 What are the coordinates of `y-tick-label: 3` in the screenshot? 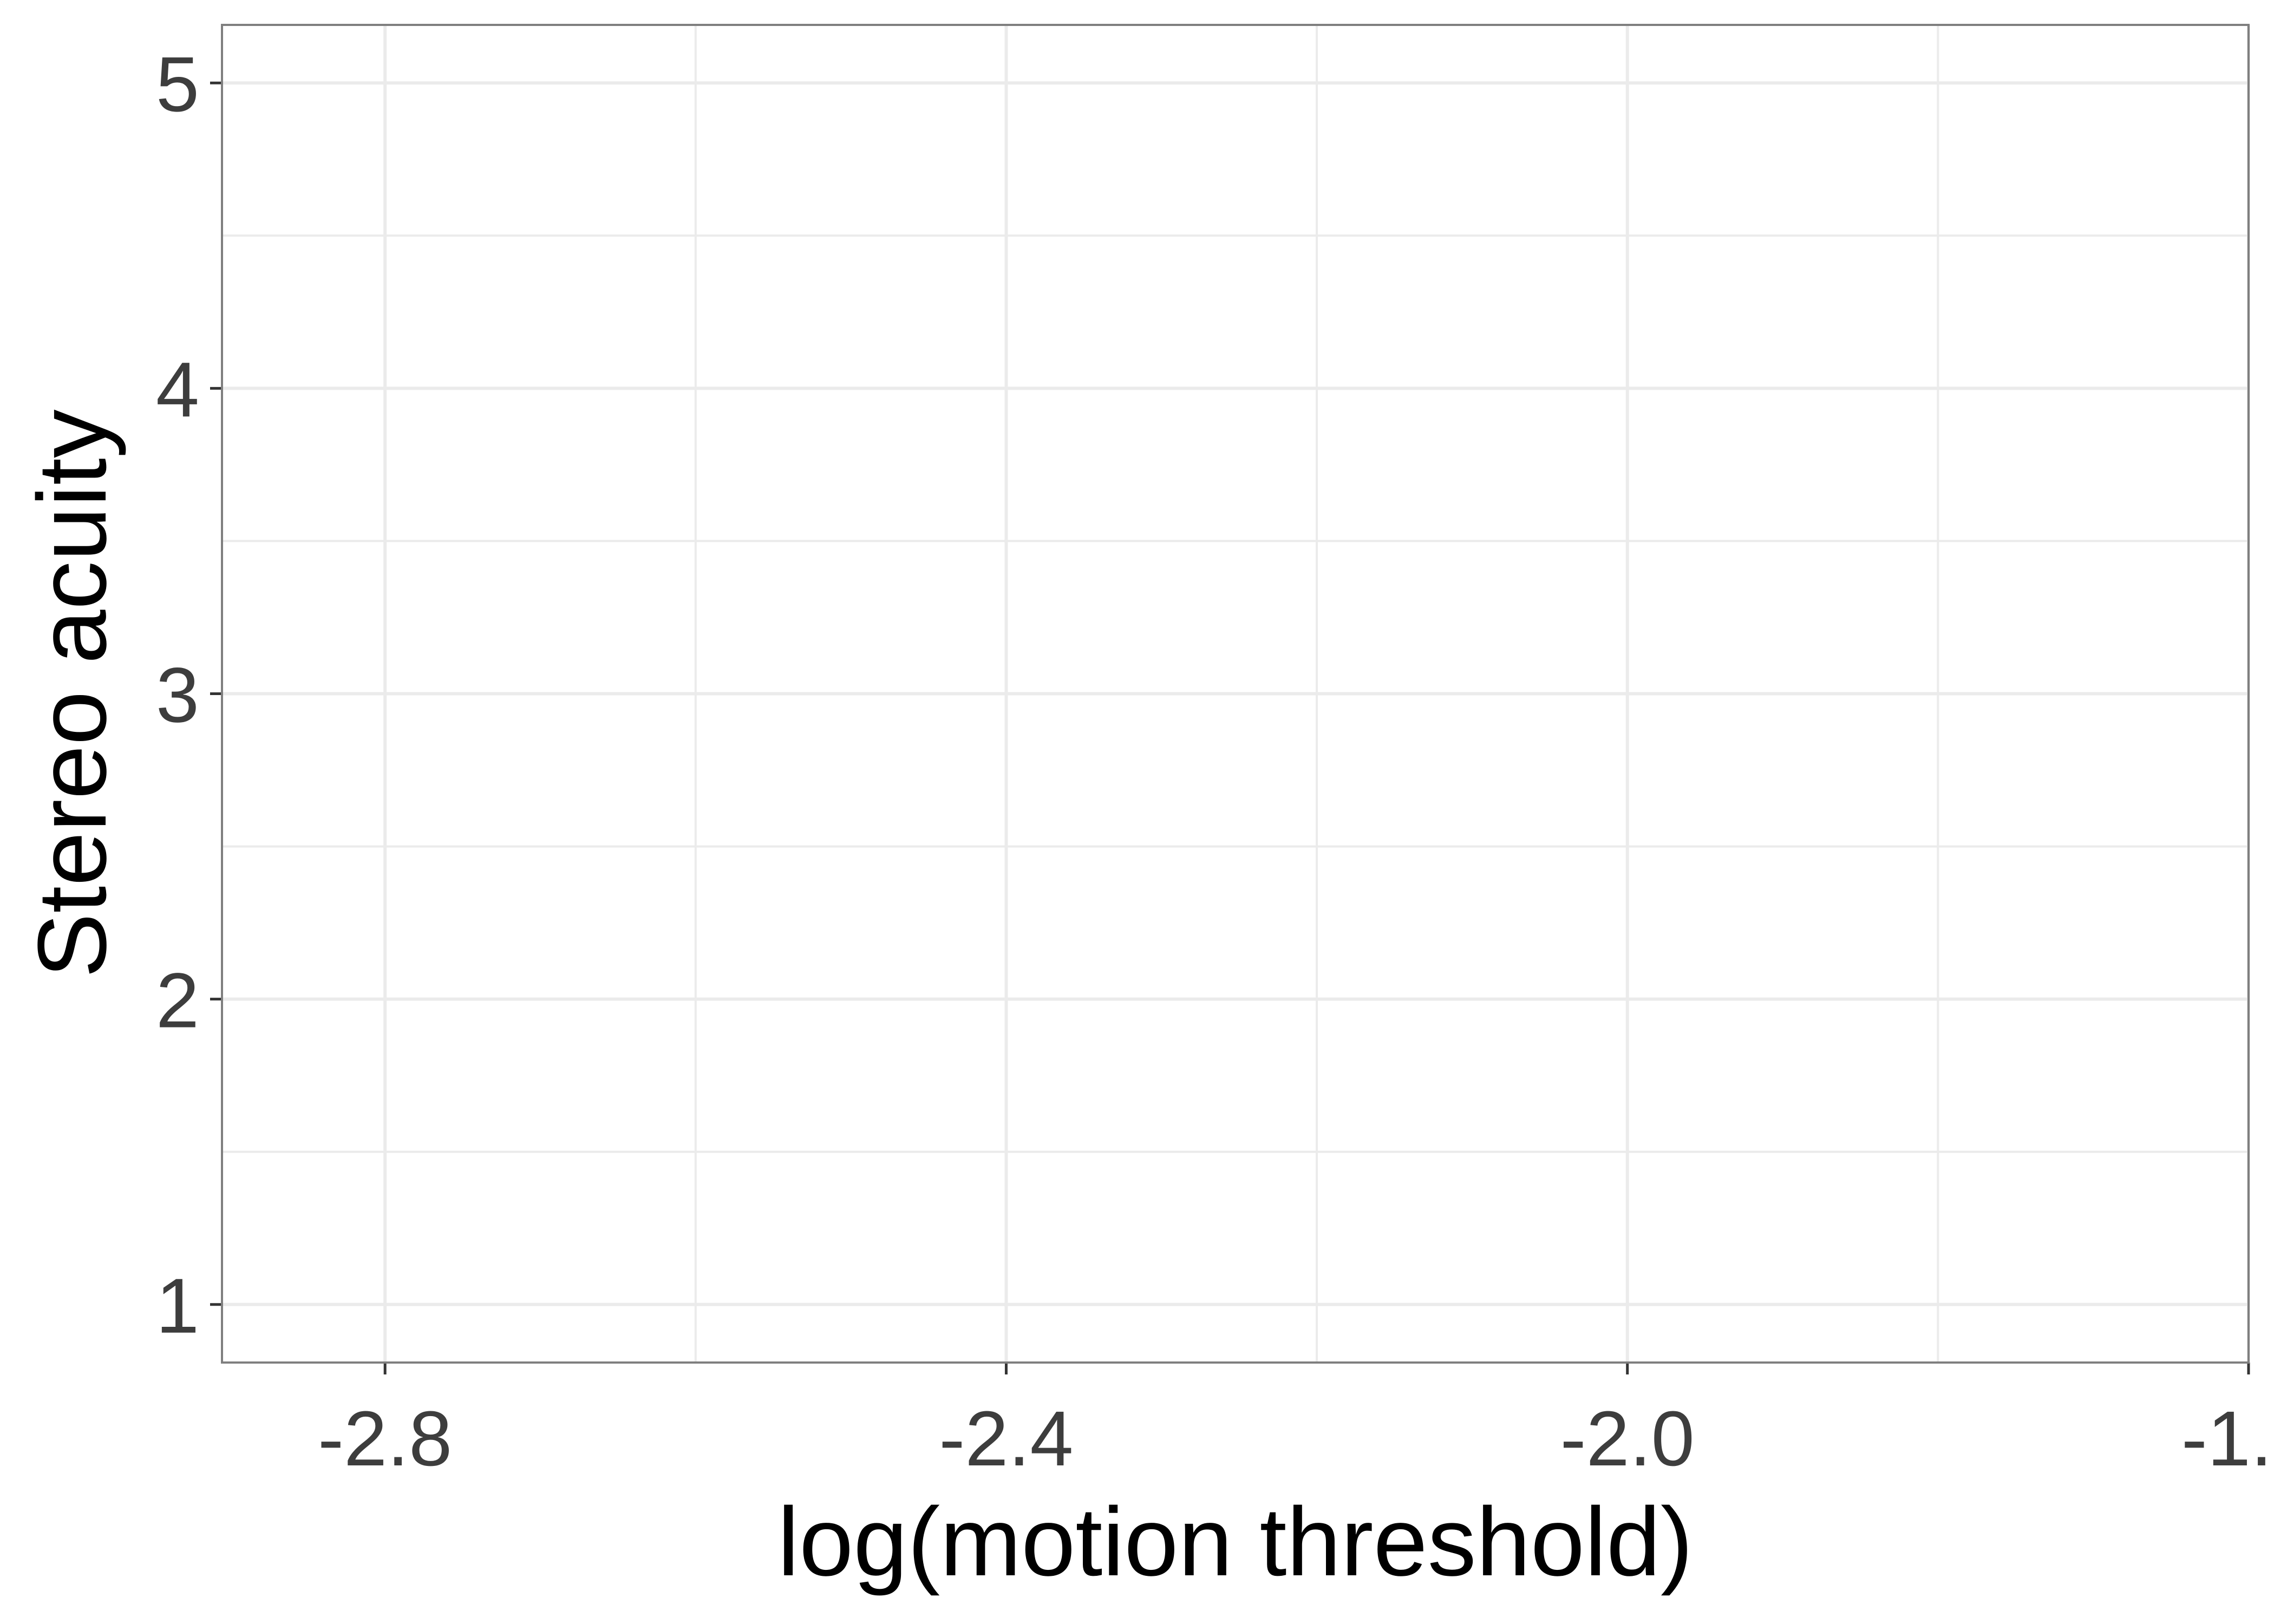 It's located at (177, 695).